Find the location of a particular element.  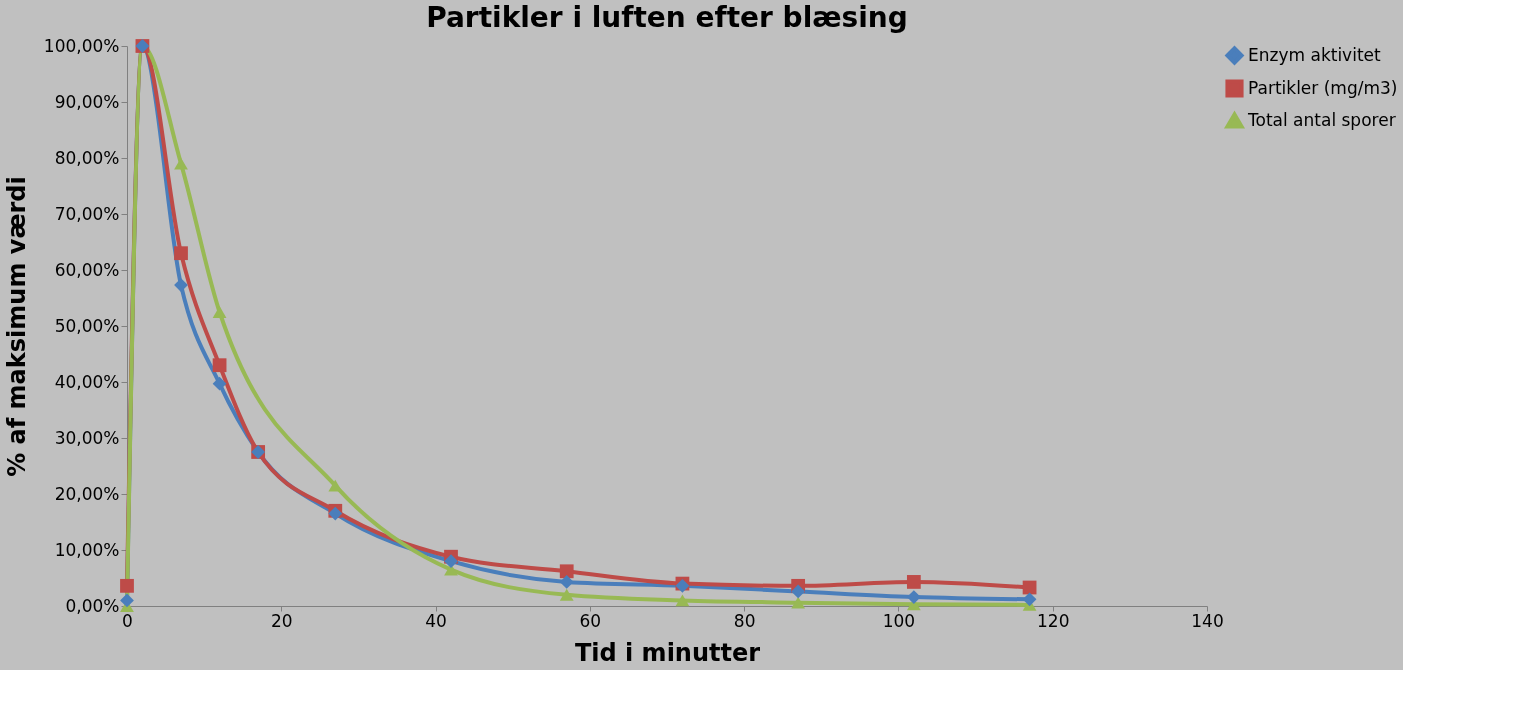

y-tick-label: 20,00% is located at coordinates (87, 493).